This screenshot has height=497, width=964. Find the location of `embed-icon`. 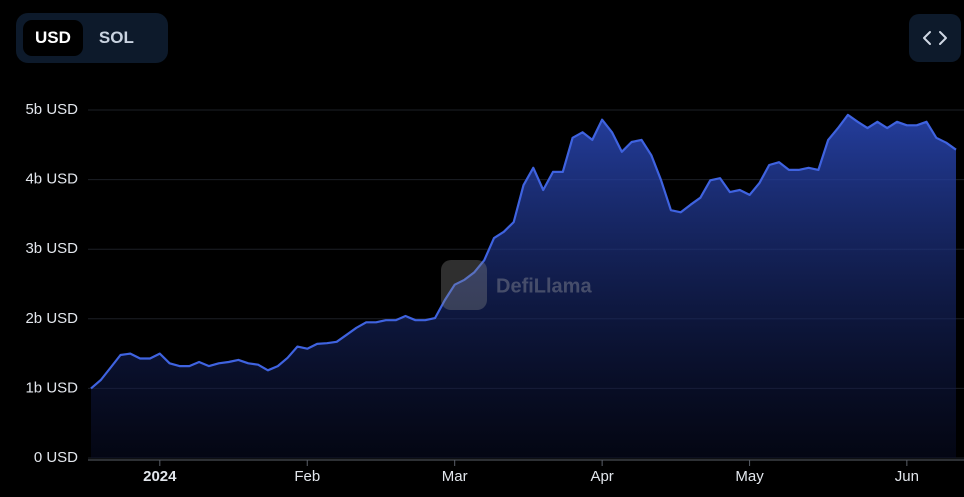

embed-icon is located at coordinates (935, 38).